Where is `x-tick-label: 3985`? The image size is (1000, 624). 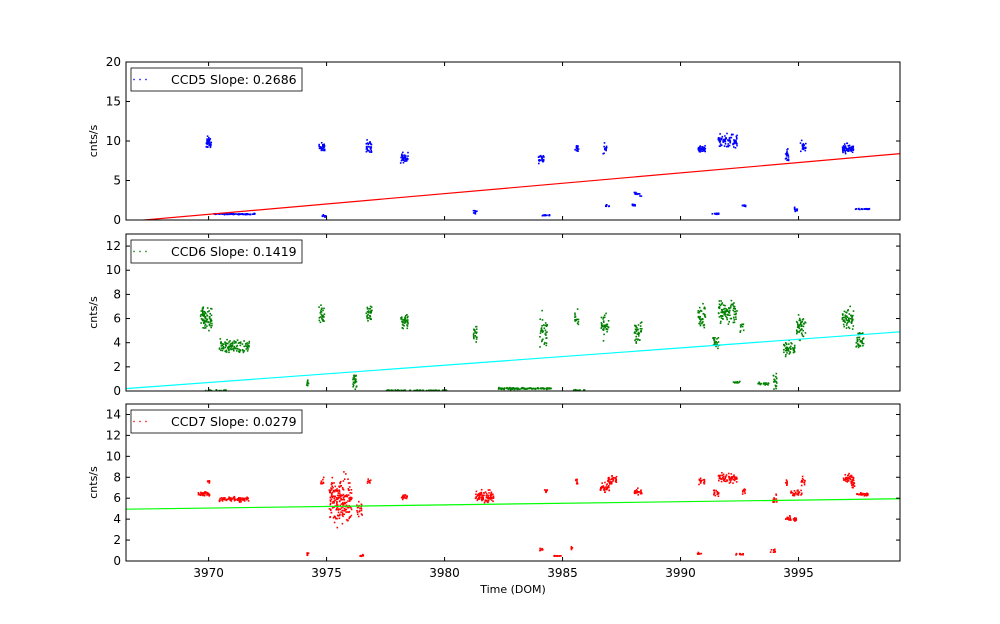 x-tick-label: 3985 is located at coordinates (562, 573).